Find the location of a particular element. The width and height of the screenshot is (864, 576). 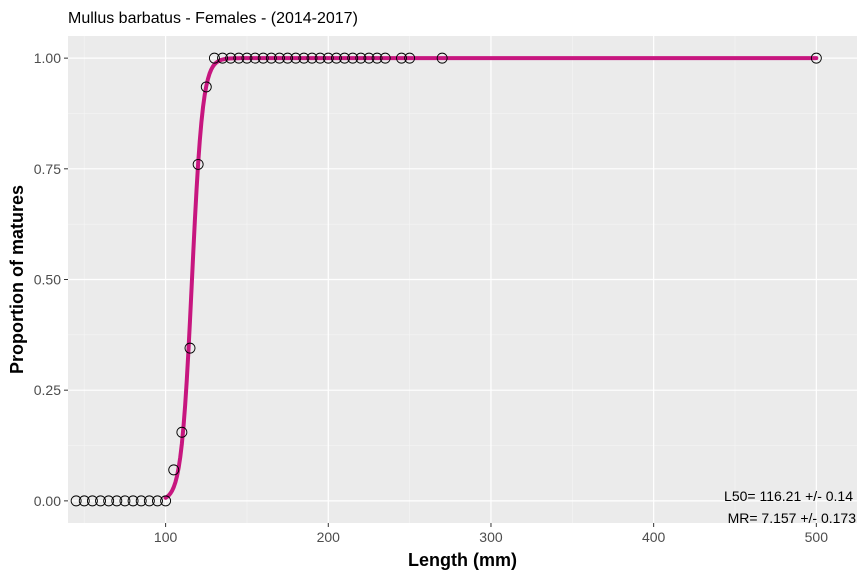

y-tick-label: 0.75 is located at coordinates (47, 169).